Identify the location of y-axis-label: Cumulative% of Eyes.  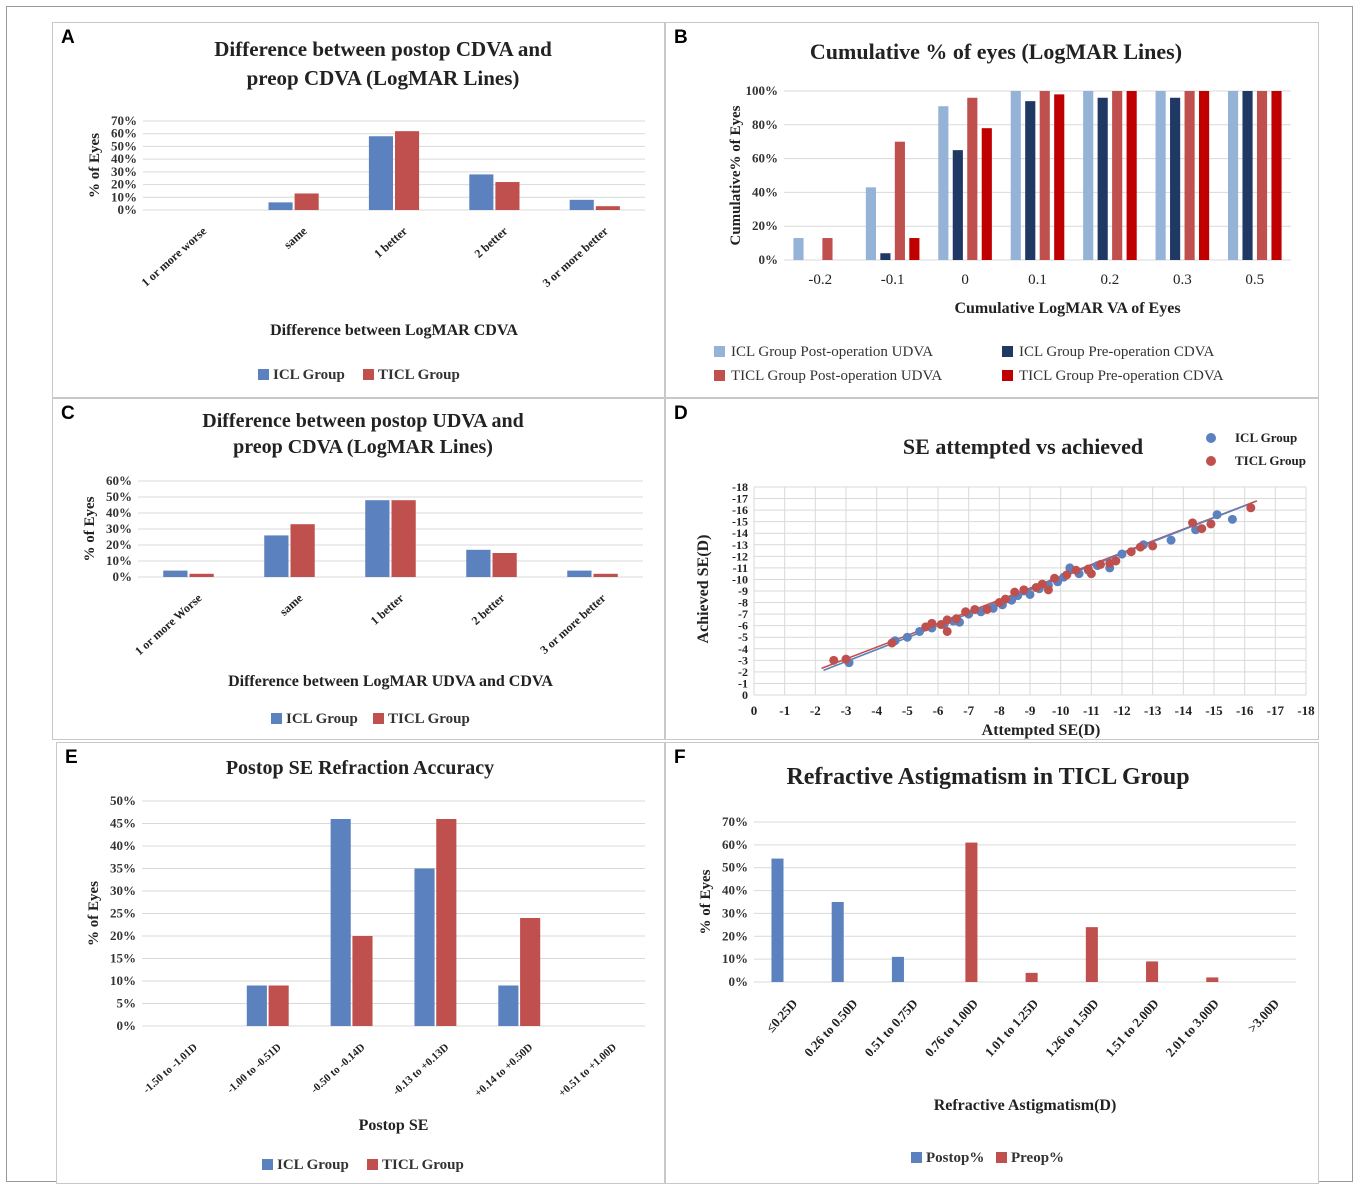
(736, 175).